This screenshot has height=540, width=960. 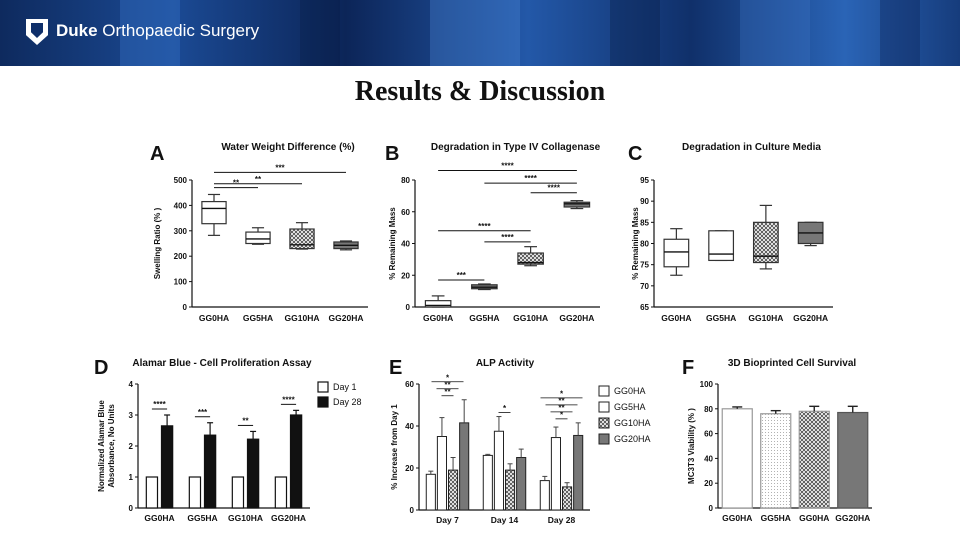 I want to click on f-ytick-label-5: 100, so click(x=707, y=384).